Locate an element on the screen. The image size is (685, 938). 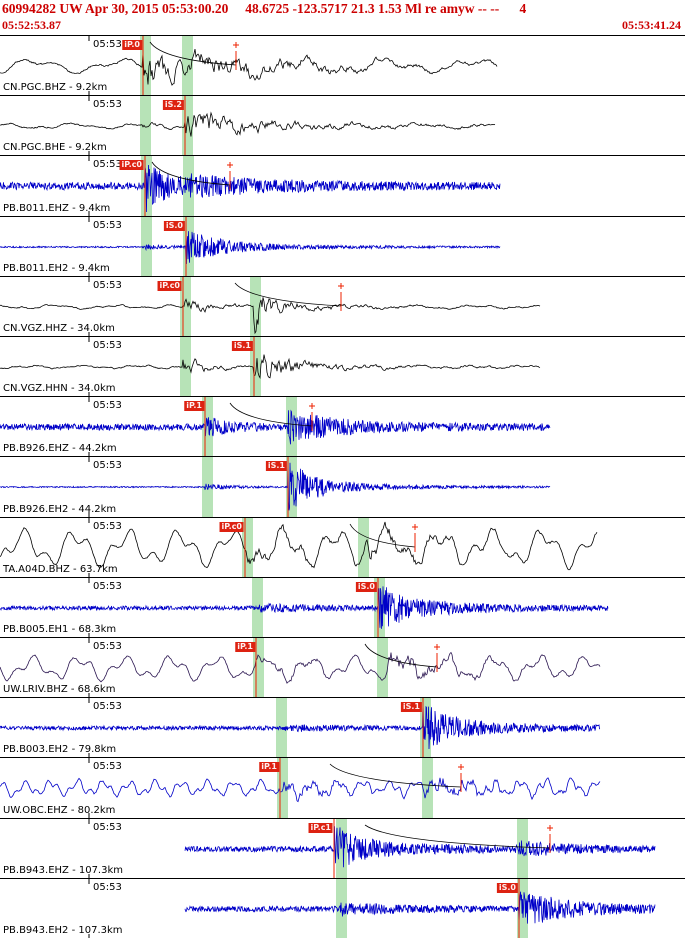
station-label: PB.B926.EHZ - 44.2km is located at coordinates (60, 449).